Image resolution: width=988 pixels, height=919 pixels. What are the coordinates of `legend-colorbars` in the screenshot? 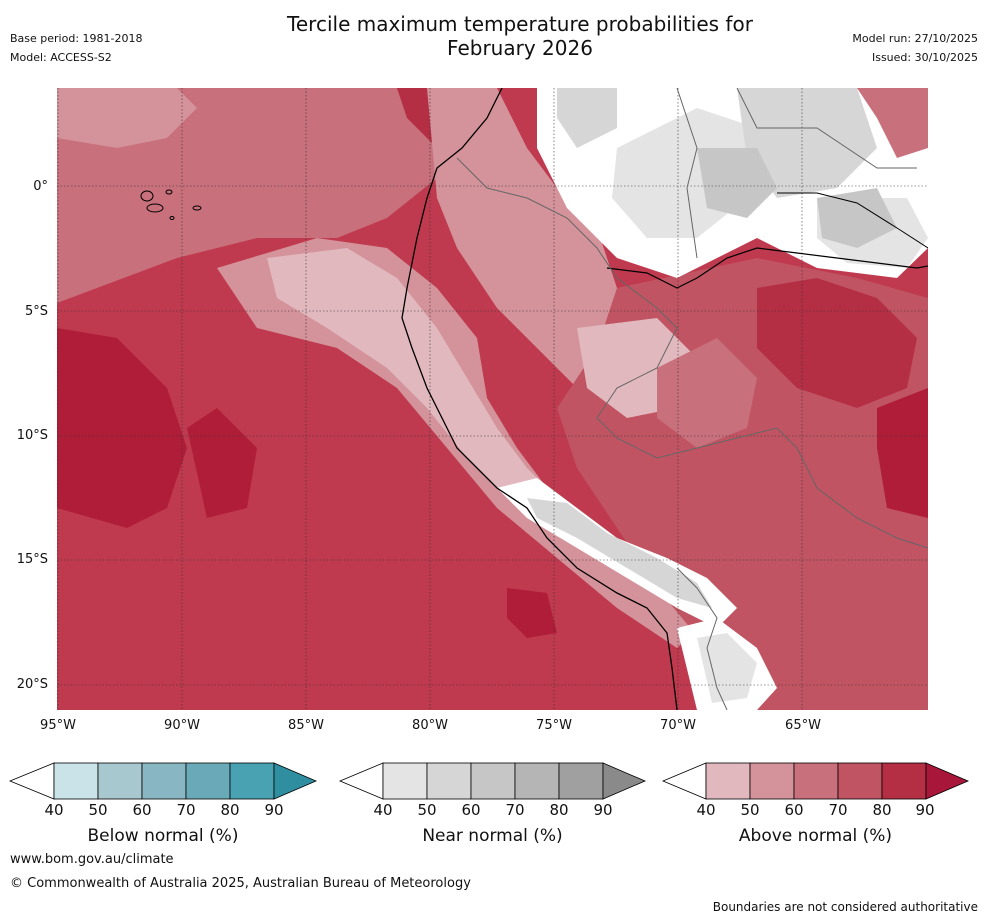 It's located at (489, 781).